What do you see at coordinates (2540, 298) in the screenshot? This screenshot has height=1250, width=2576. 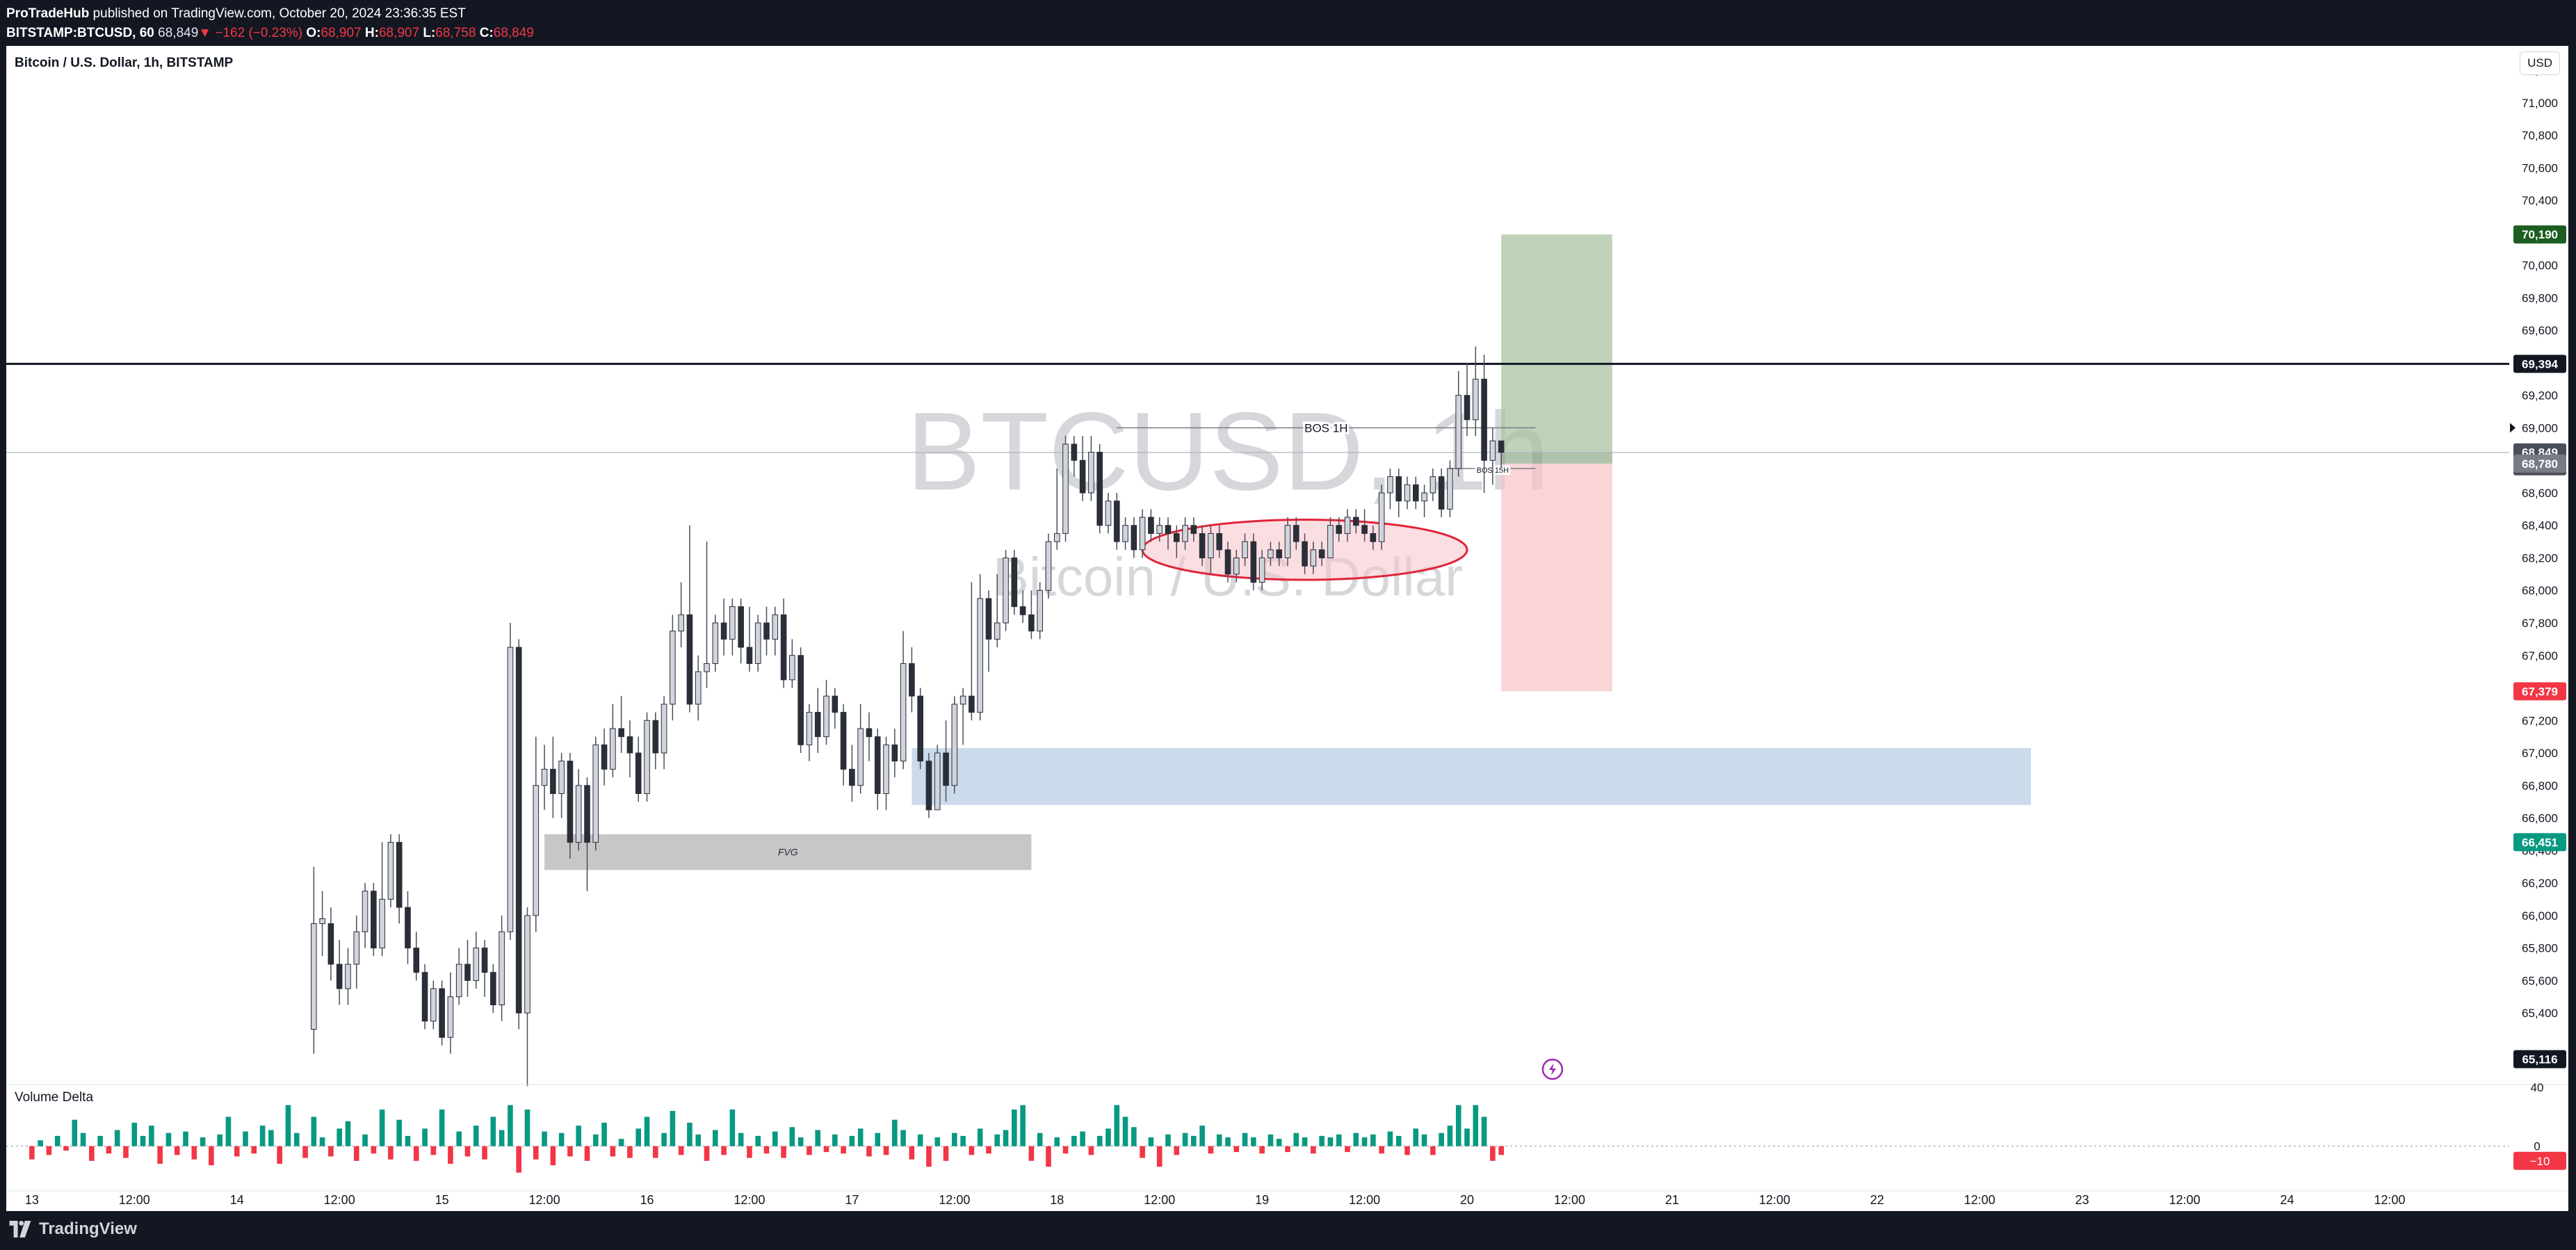 I see `price-axis-tick: 69,800` at bounding box center [2540, 298].